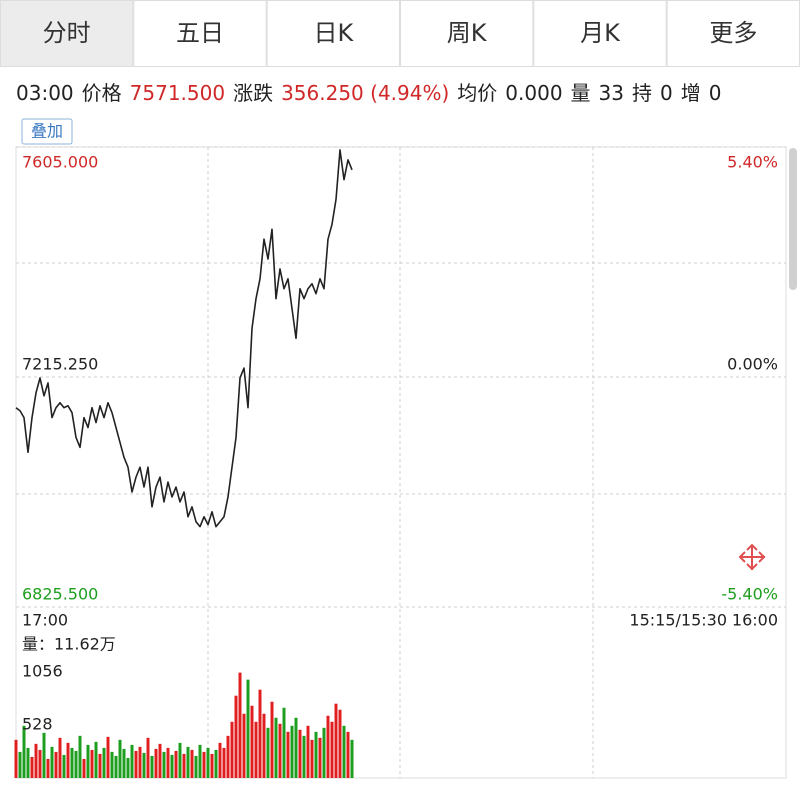  I want to click on tab-label: 周K, so click(467, 33).